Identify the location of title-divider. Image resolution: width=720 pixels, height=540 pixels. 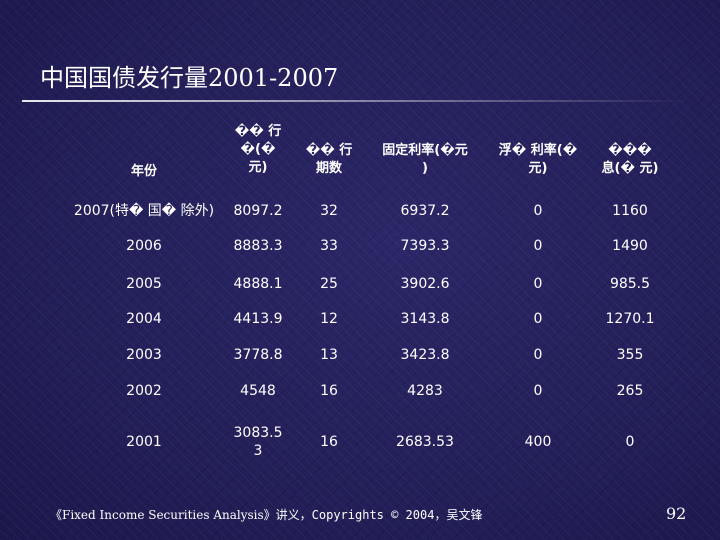
(356, 101).